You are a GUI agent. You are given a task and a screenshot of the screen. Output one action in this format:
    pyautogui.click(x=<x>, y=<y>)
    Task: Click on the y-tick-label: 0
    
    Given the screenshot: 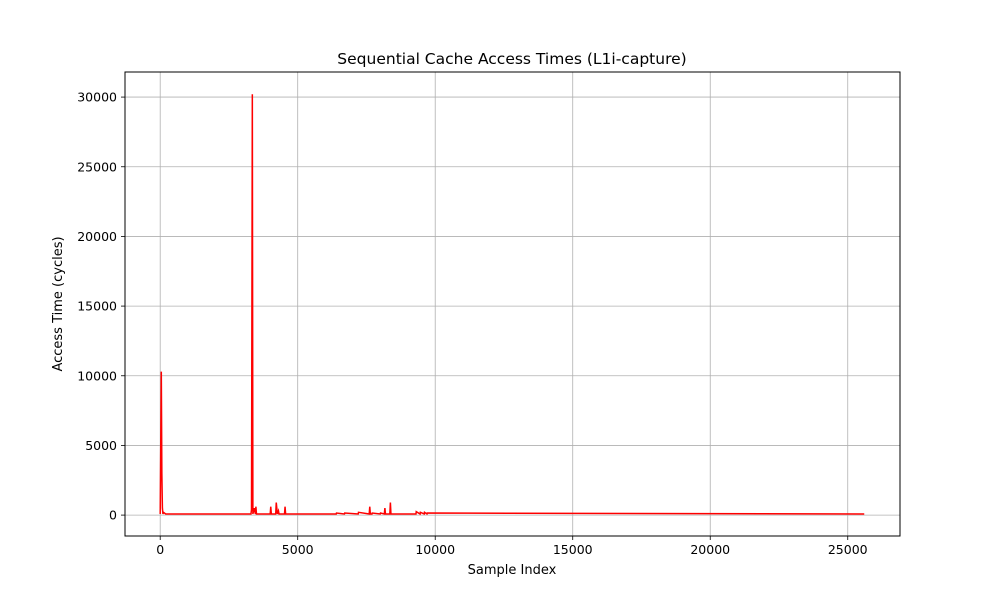 What is the action you would take?
    pyautogui.click(x=113, y=515)
    